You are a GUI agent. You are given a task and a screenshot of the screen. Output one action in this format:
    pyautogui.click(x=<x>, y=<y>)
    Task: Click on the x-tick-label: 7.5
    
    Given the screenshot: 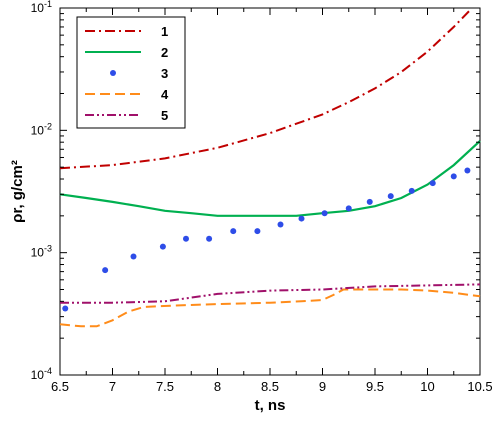 What is the action you would take?
    pyautogui.click(x=165, y=386)
    